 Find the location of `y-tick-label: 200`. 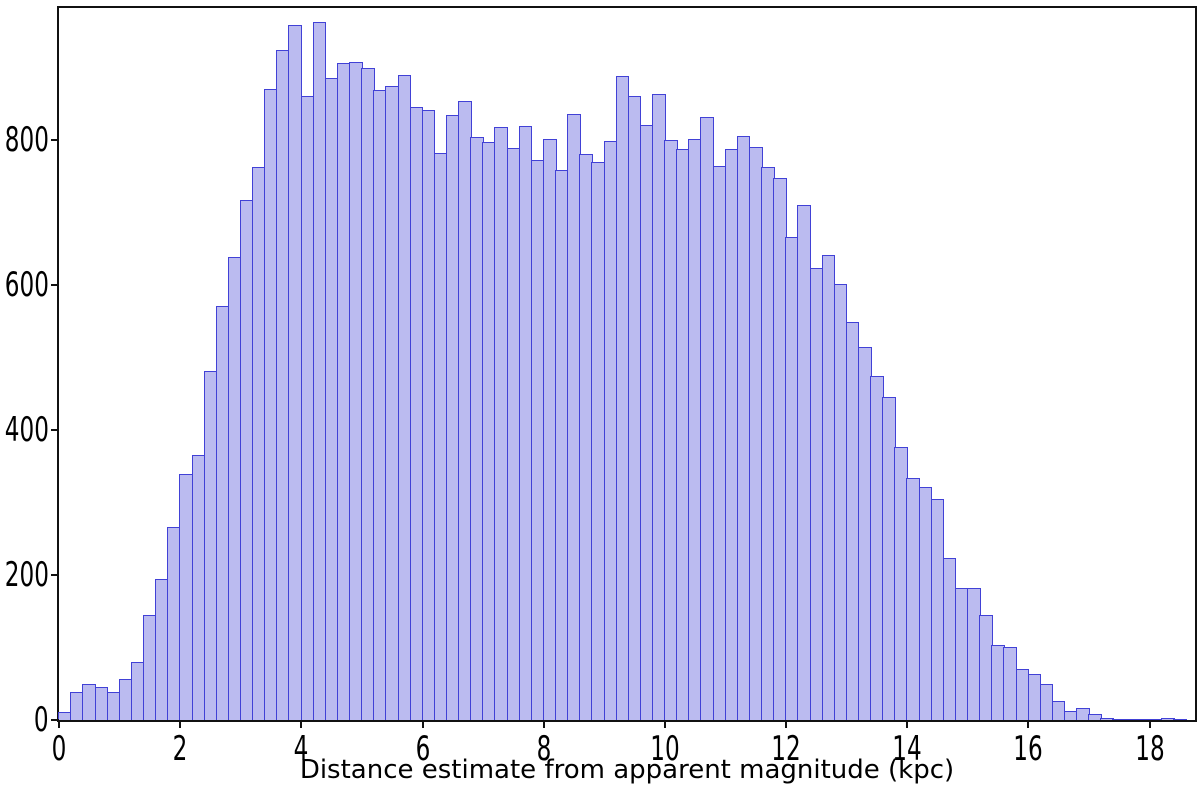

y-tick-label: 200 is located at coordinates (26, 574).